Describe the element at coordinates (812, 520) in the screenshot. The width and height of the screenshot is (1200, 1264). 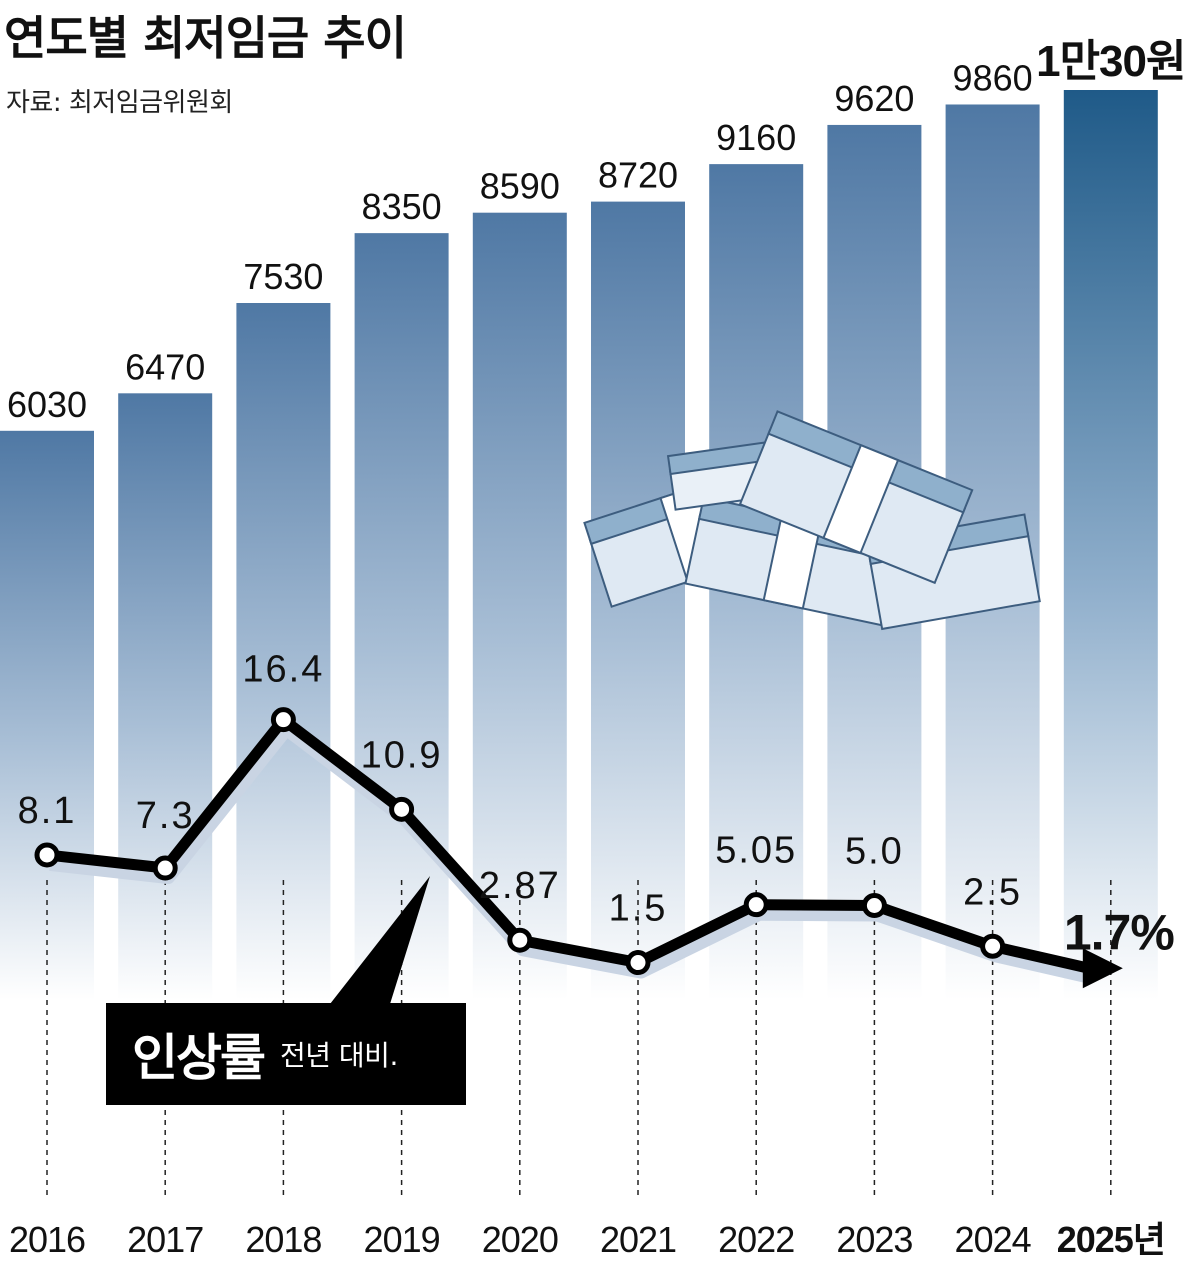
I see `money-bundles-illustration` at that location.